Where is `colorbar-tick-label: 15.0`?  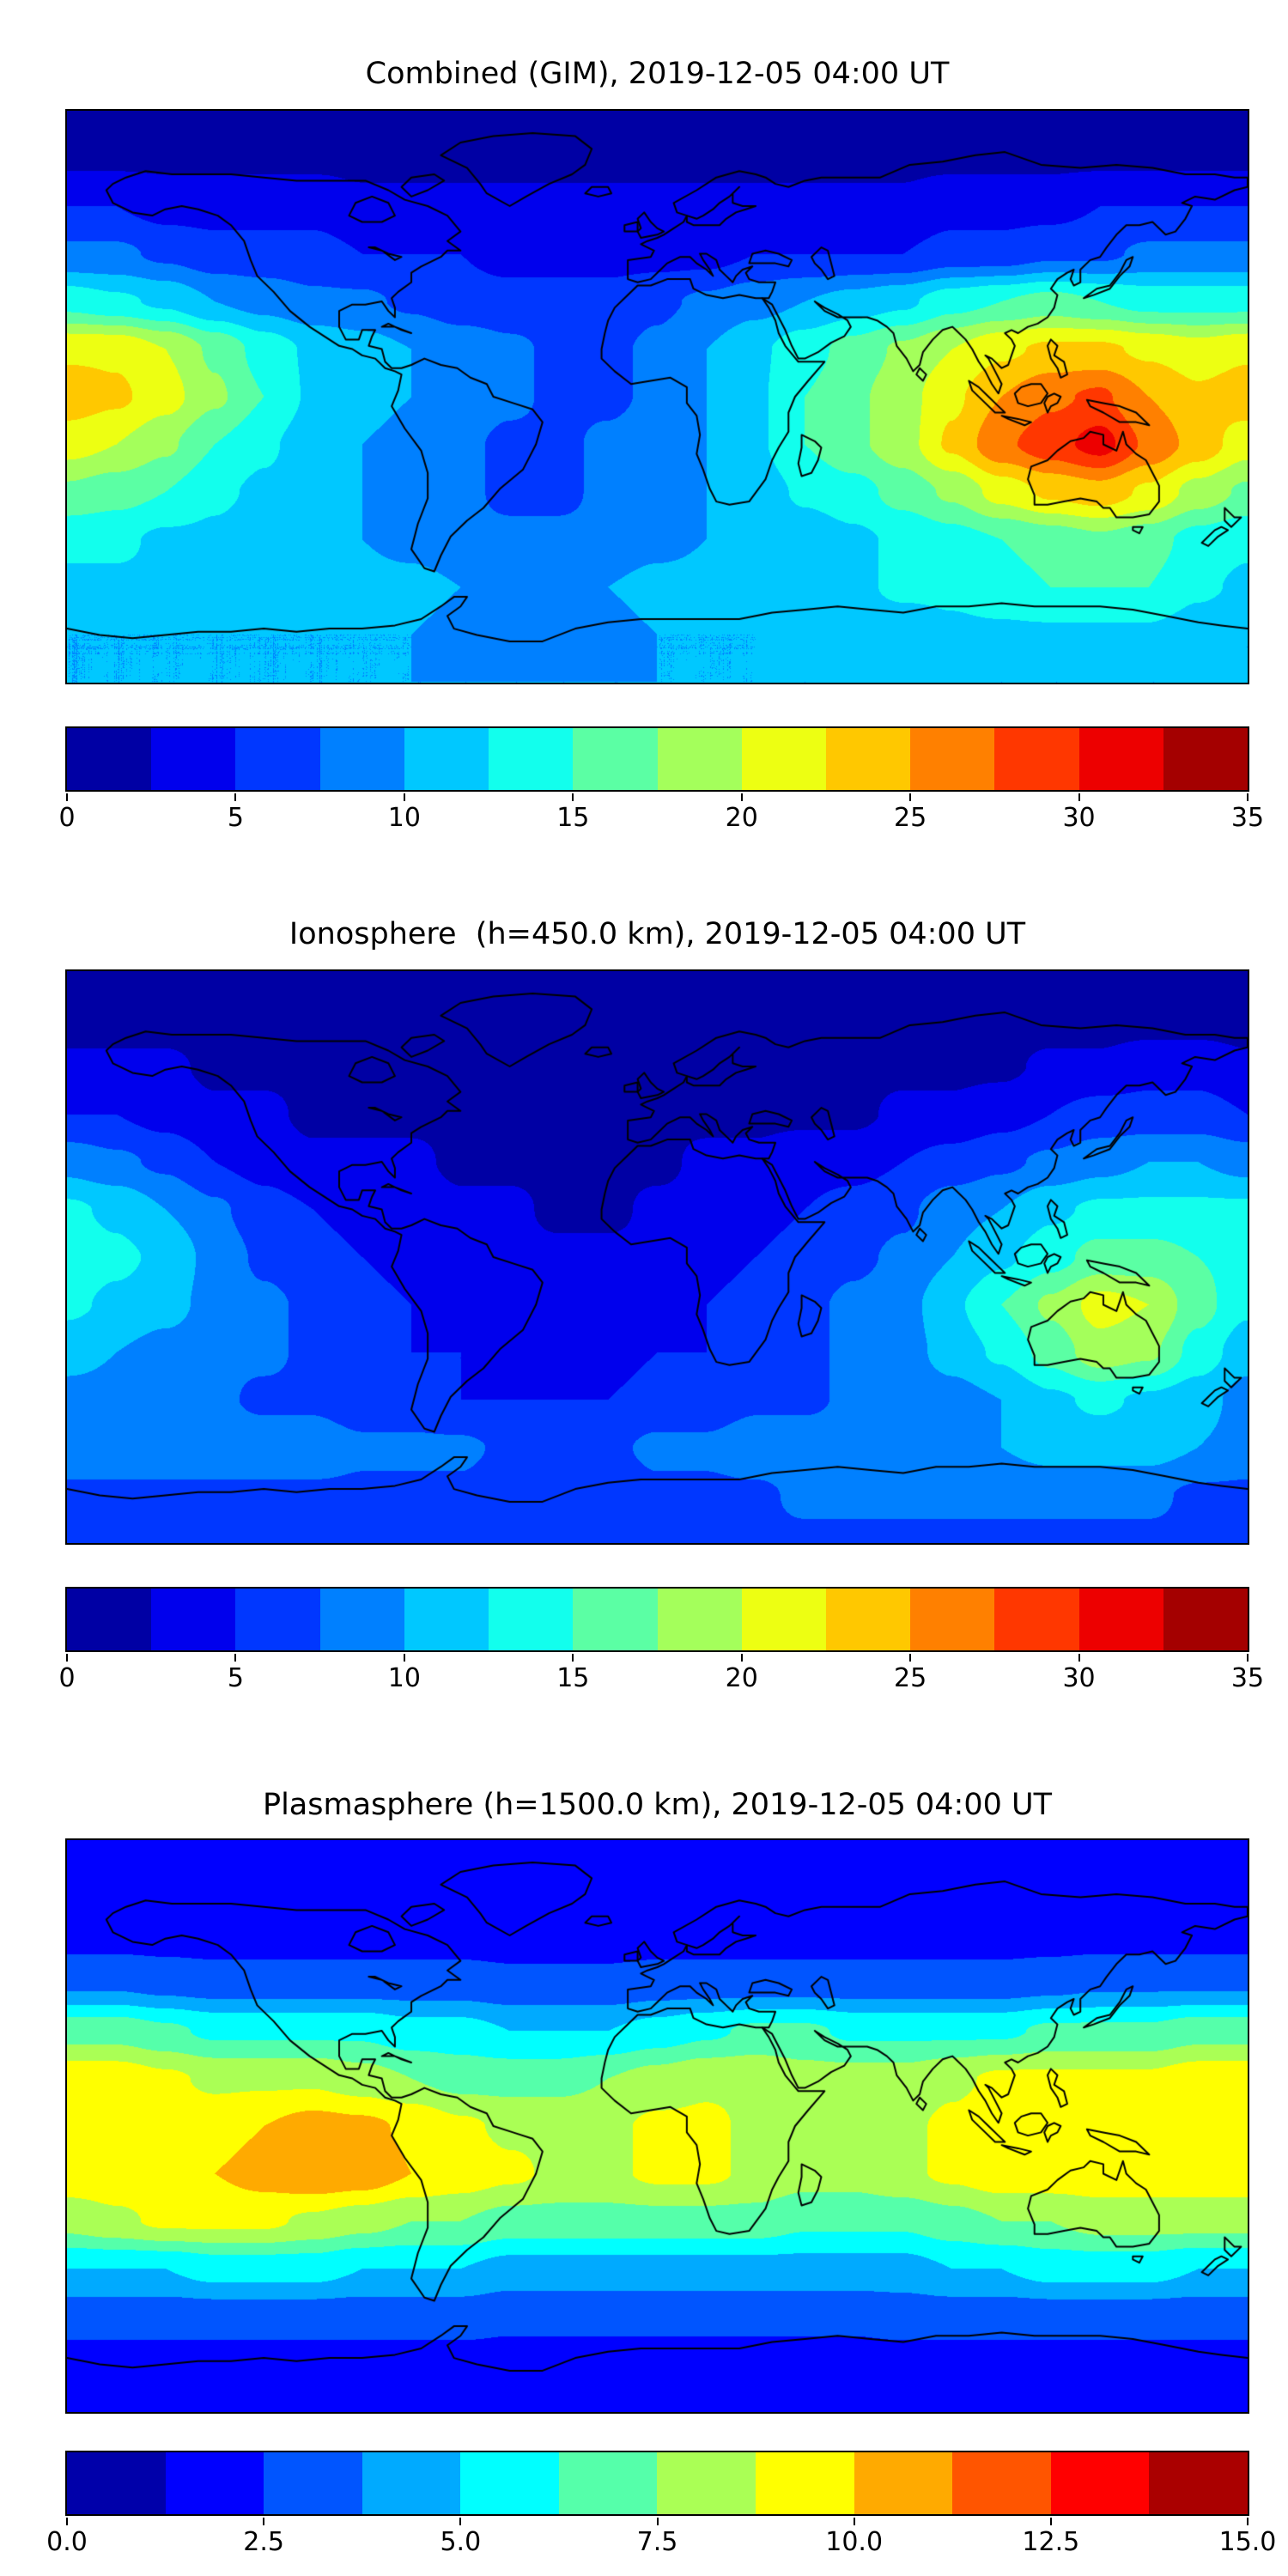 colorbar-tick-label: 15.0 is located at coordinates (1247, 2542).